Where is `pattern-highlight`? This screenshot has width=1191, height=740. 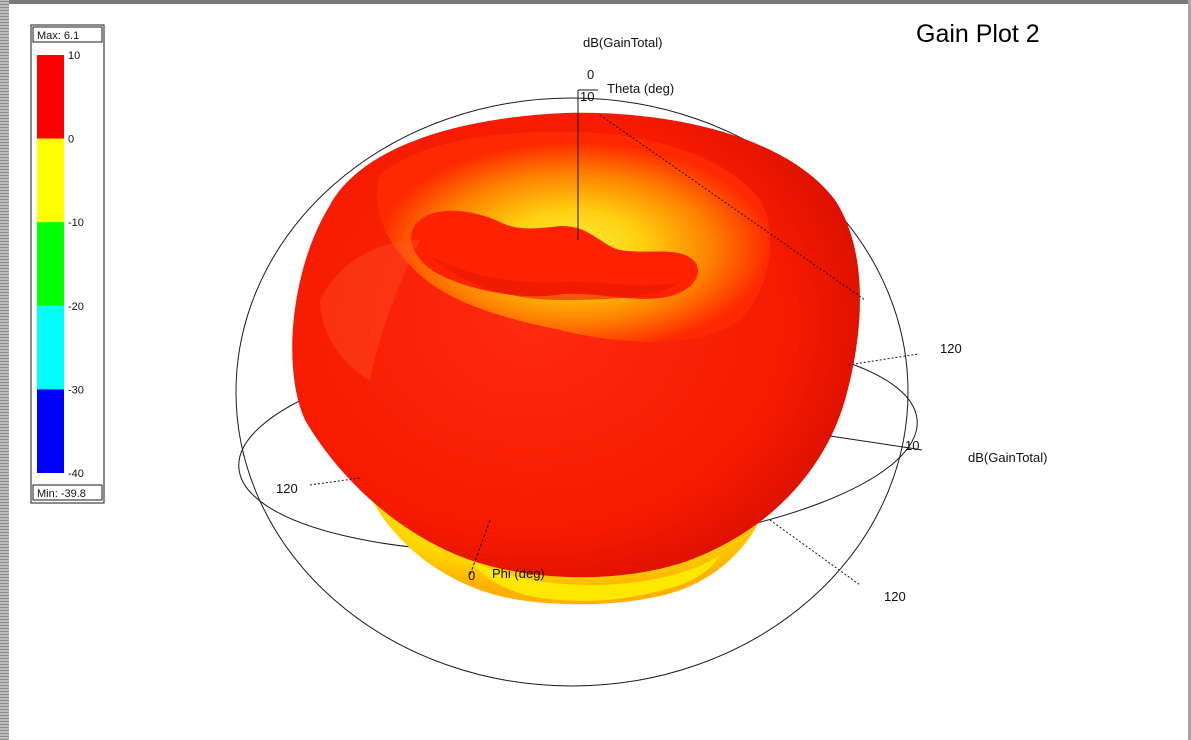 pattern-highlight is located at coordinates (370, 310).